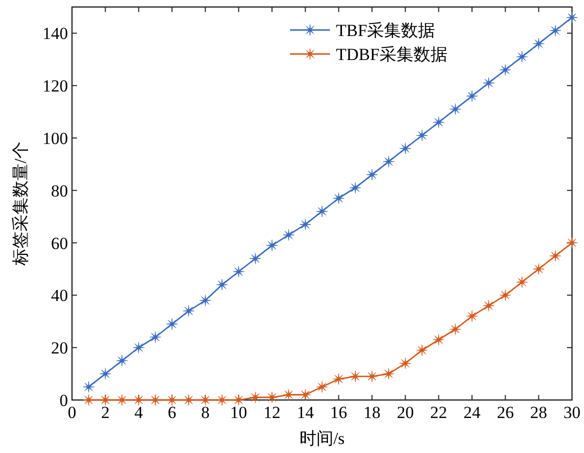  What do you see at coordinates (172, 412) in the screenshot?
I see `x-tick-label: 6` at bounding box center [172, 412].